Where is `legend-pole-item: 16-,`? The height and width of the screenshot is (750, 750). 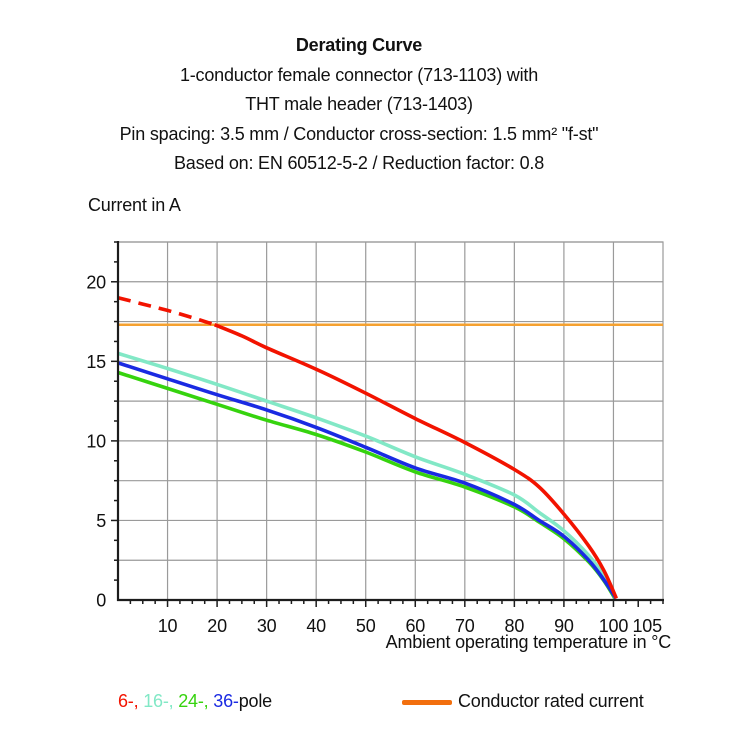
legend-pole-item: 16-, is located at coordinates (161, 701).